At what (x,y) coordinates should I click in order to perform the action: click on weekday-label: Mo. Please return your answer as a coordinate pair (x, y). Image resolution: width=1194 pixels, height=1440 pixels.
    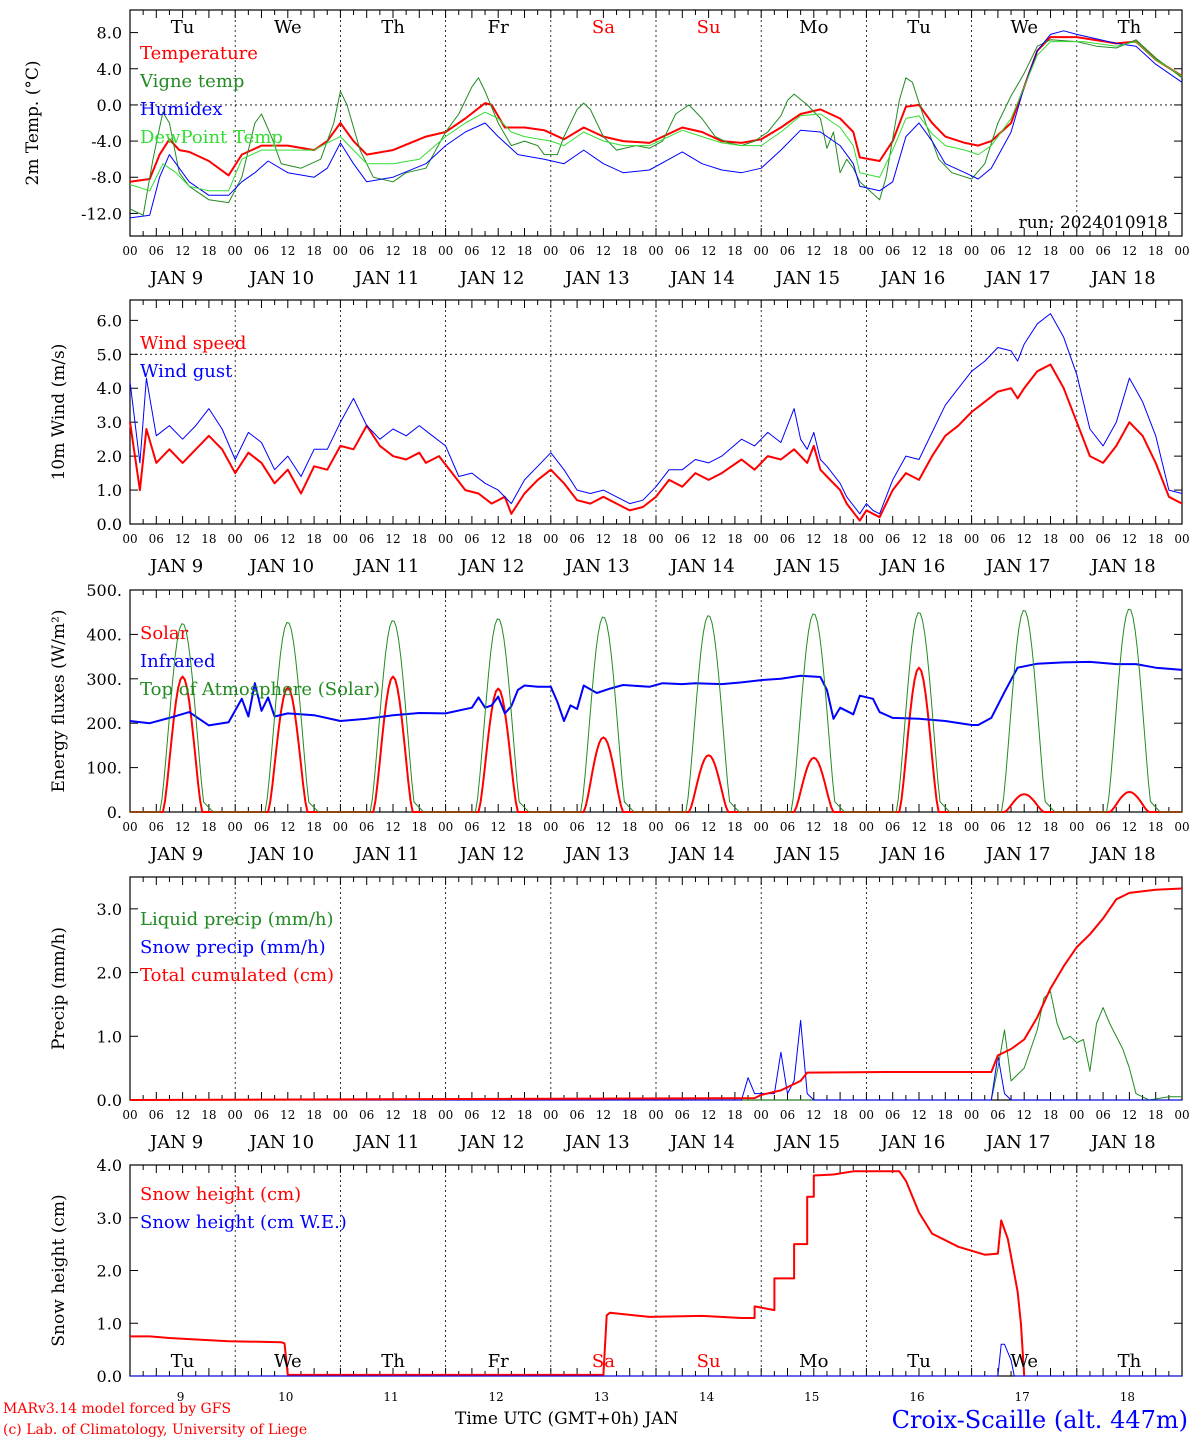
    Looking at the image, I should click on (813, 27).